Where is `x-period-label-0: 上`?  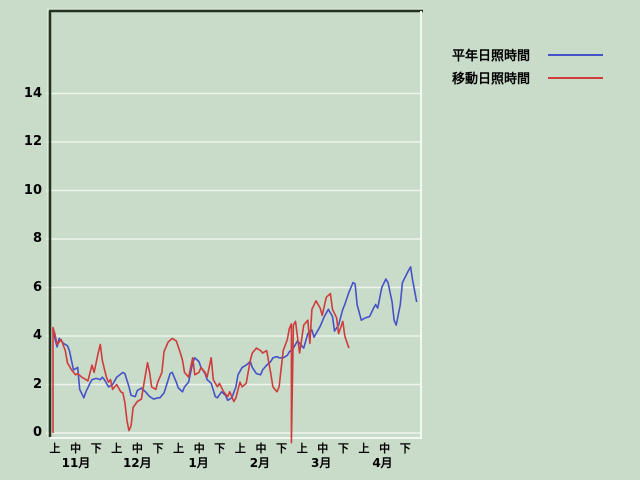
x-period-label-0: 上 is located at coordinates (55, 448).